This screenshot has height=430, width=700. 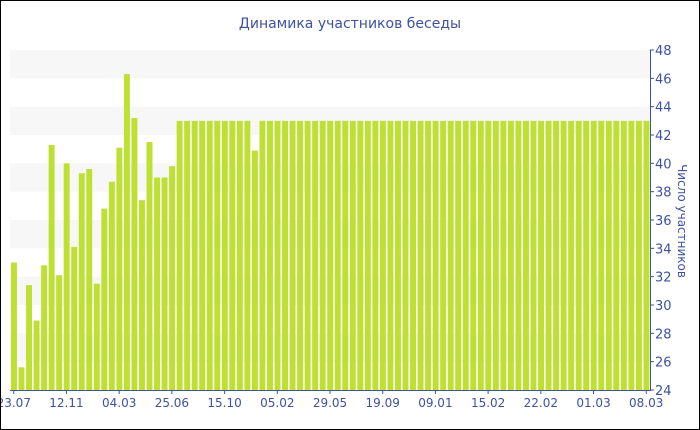 What do you see at coordinates (350, 24) in the screenshot?
I see `chart-title: Динамика участников беседы` at bounding box center [350, 24].